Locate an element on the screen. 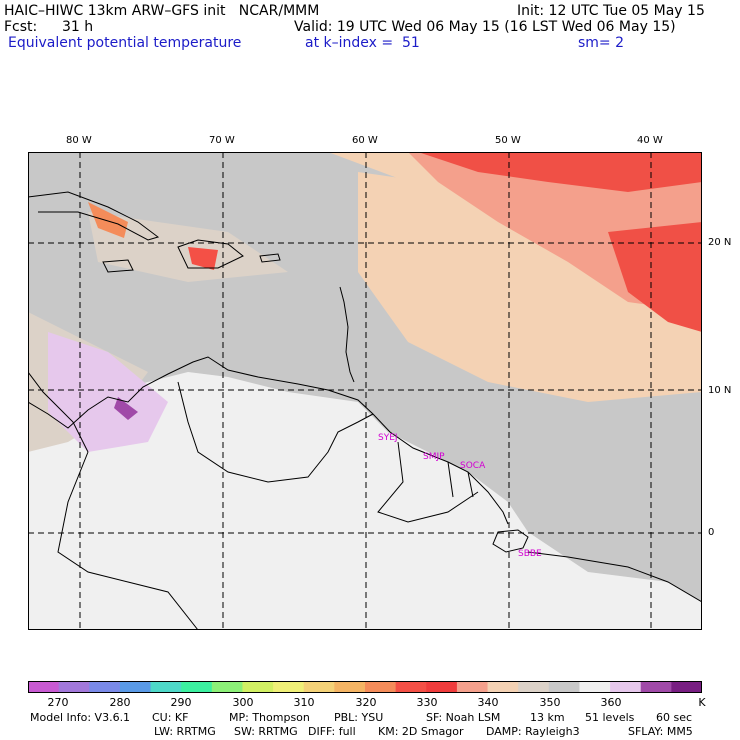 This screenshot has width=740, height=740. jamaica-coast is located at coordinates (118, 266).